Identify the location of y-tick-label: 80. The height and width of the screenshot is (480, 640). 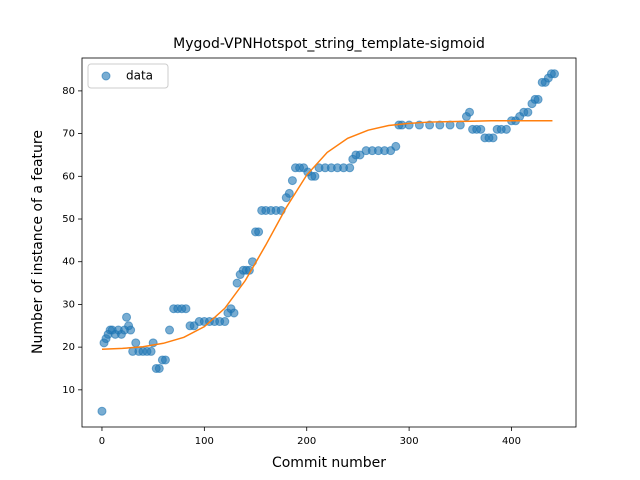
(68, 91).